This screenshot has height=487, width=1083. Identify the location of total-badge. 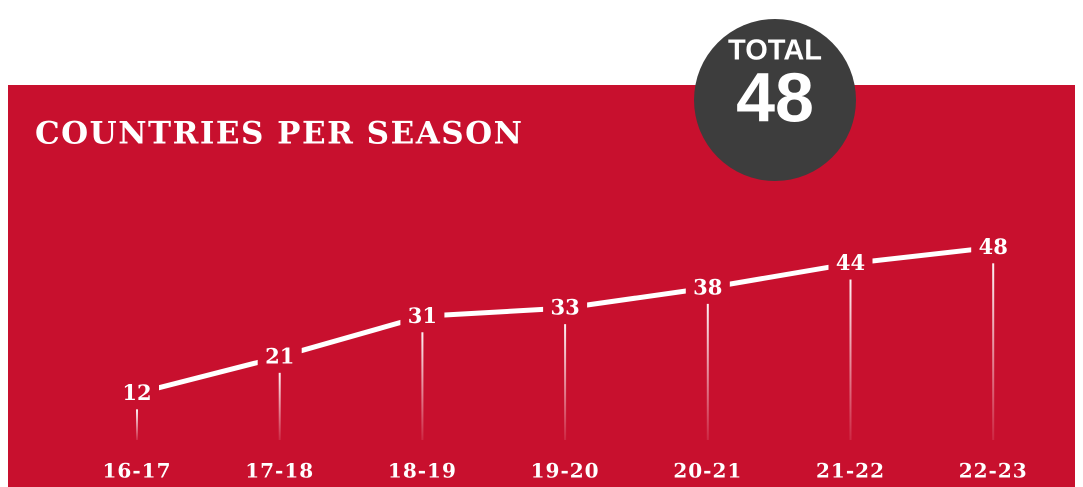
(775, 100).